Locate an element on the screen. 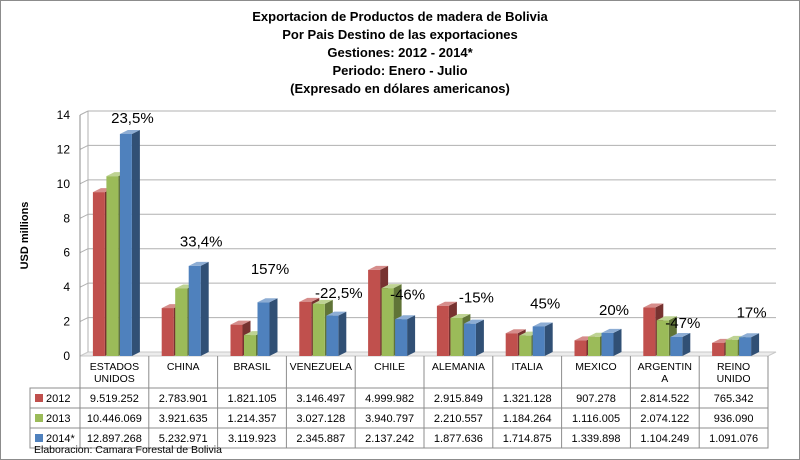 The height and width of the screenshot is (460, 800). annotation-label: -47% is located at coordinates (682, 323).